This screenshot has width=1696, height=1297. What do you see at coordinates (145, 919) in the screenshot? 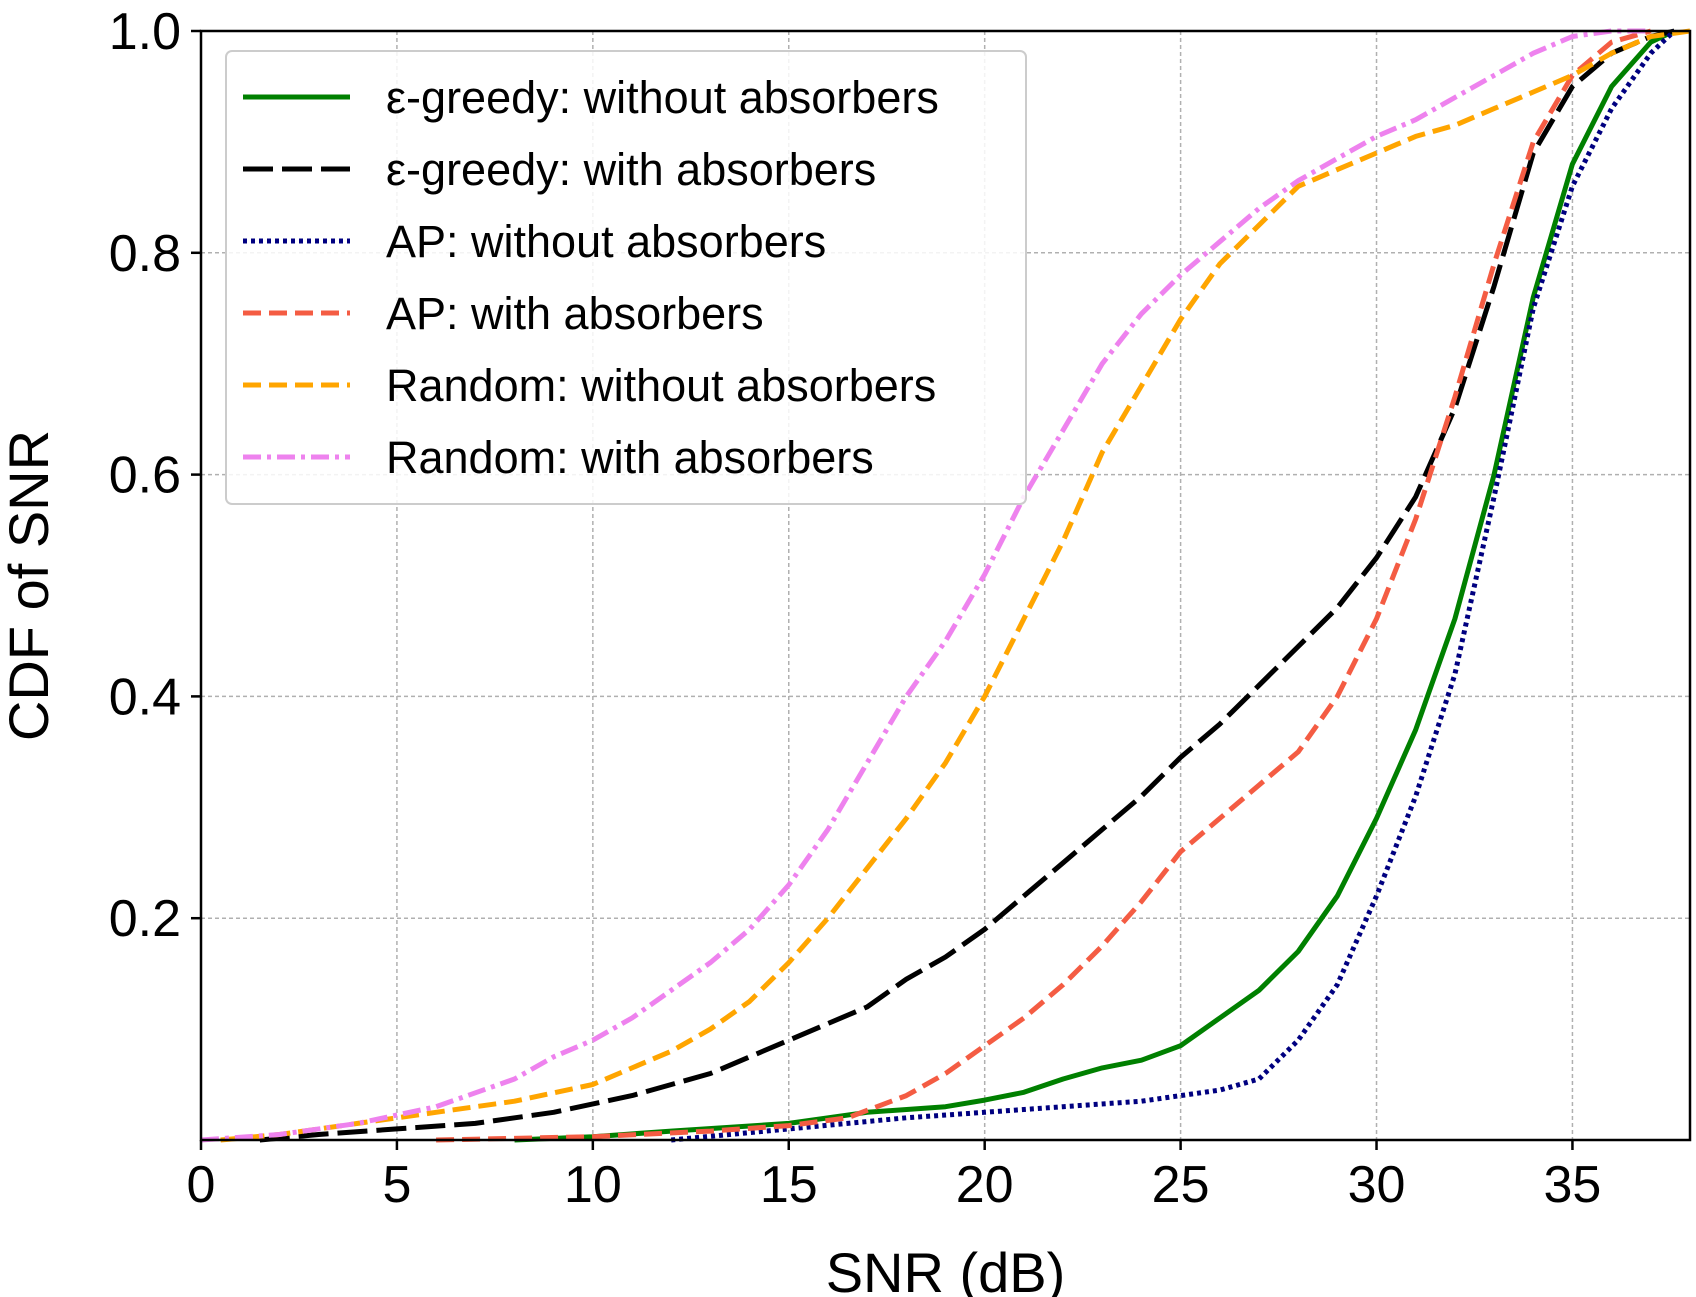
I see `y-tick-label: 0.2` at bounding box center [145, 919].